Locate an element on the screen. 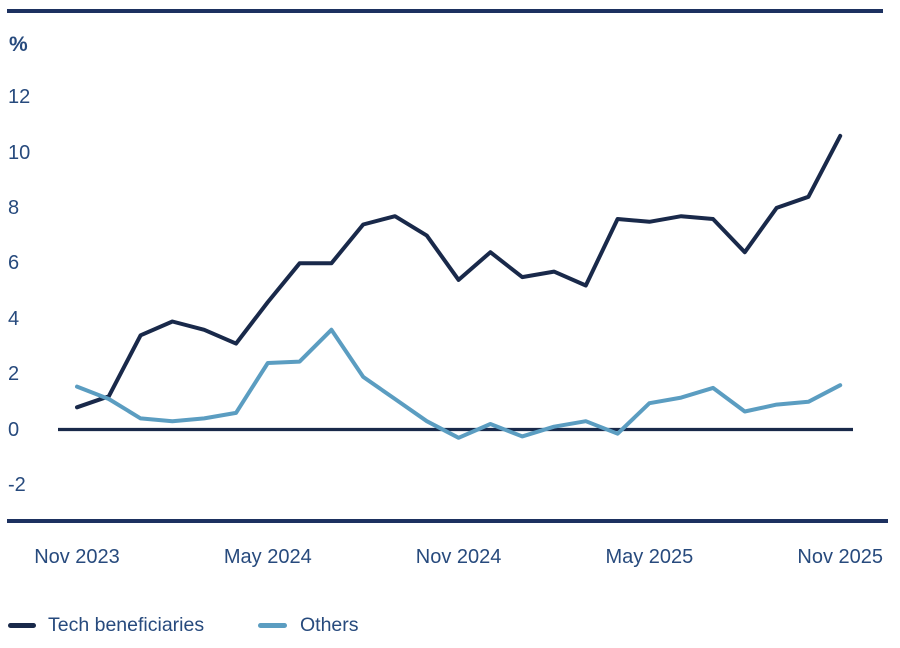  y-tick-label: -2 is located at coordinates (17, 484).